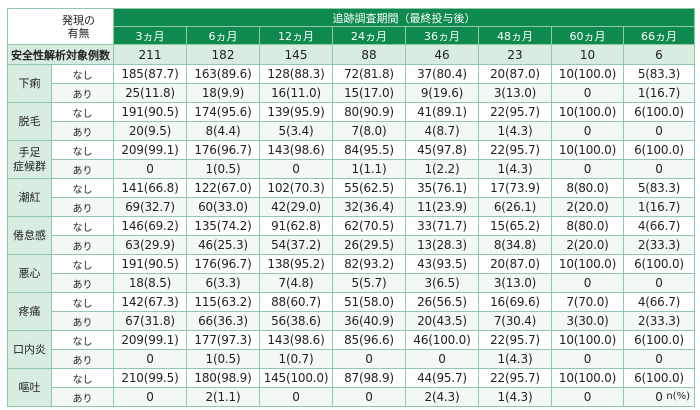 The width and height of the screenshot is (700, 410). I want to click on value-cell: 146(69.2), so click(150, 226).